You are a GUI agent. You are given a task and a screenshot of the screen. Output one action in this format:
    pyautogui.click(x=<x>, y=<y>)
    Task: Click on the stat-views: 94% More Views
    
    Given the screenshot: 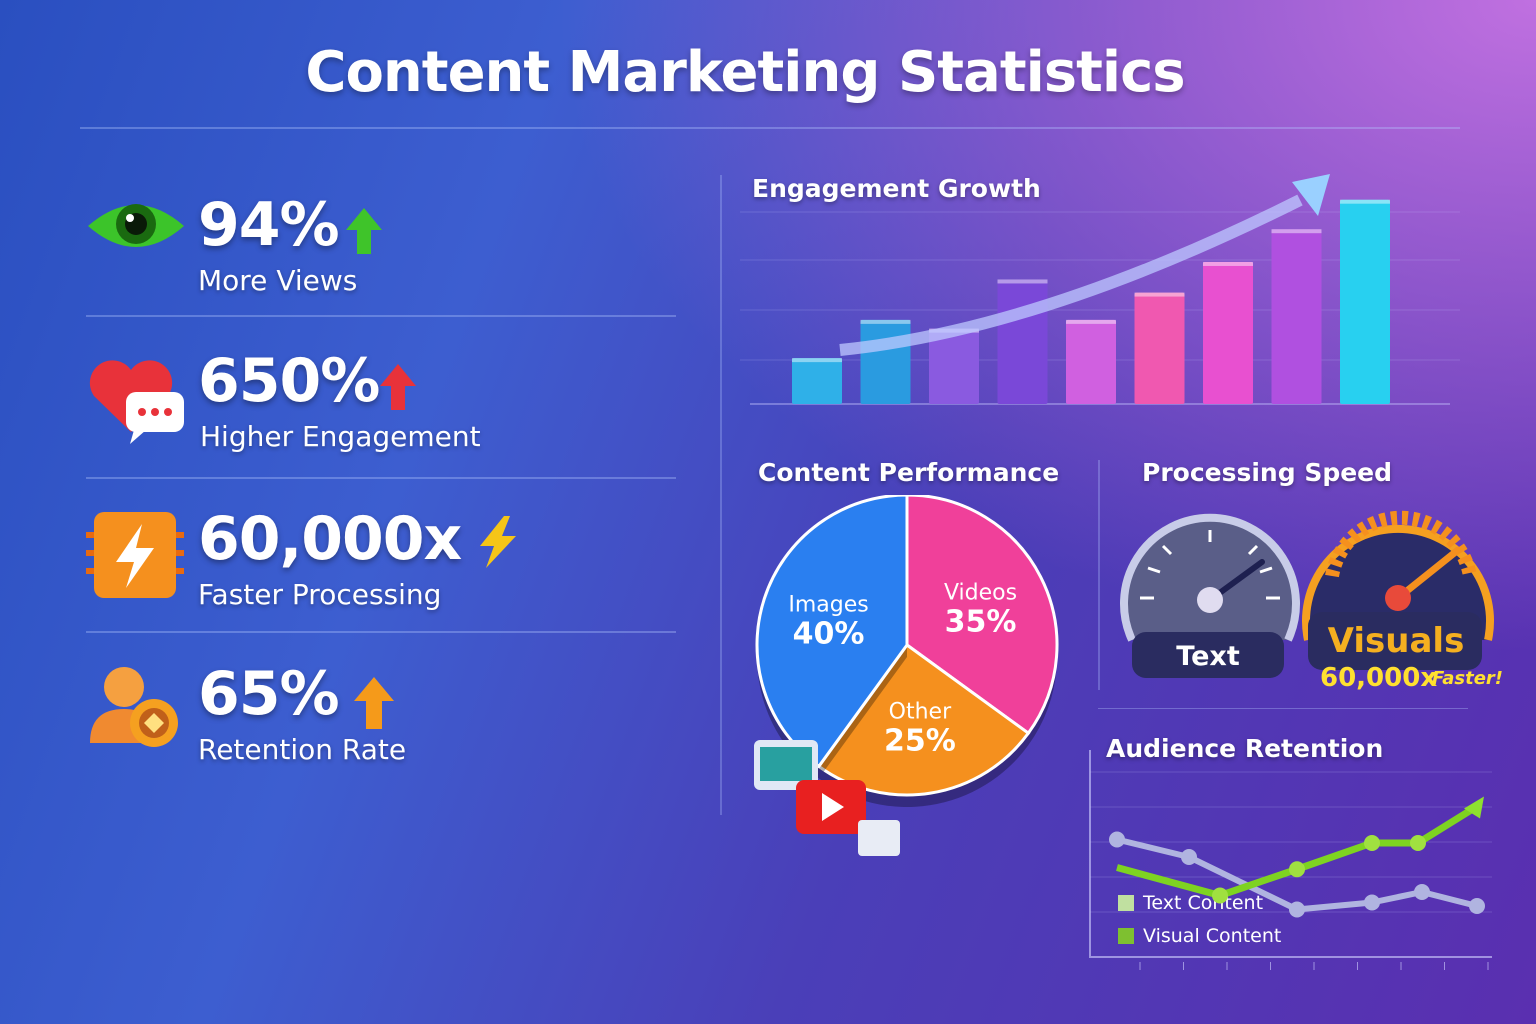 What is the action you would take?
    pyautogui.click(x=386, y=263)
    